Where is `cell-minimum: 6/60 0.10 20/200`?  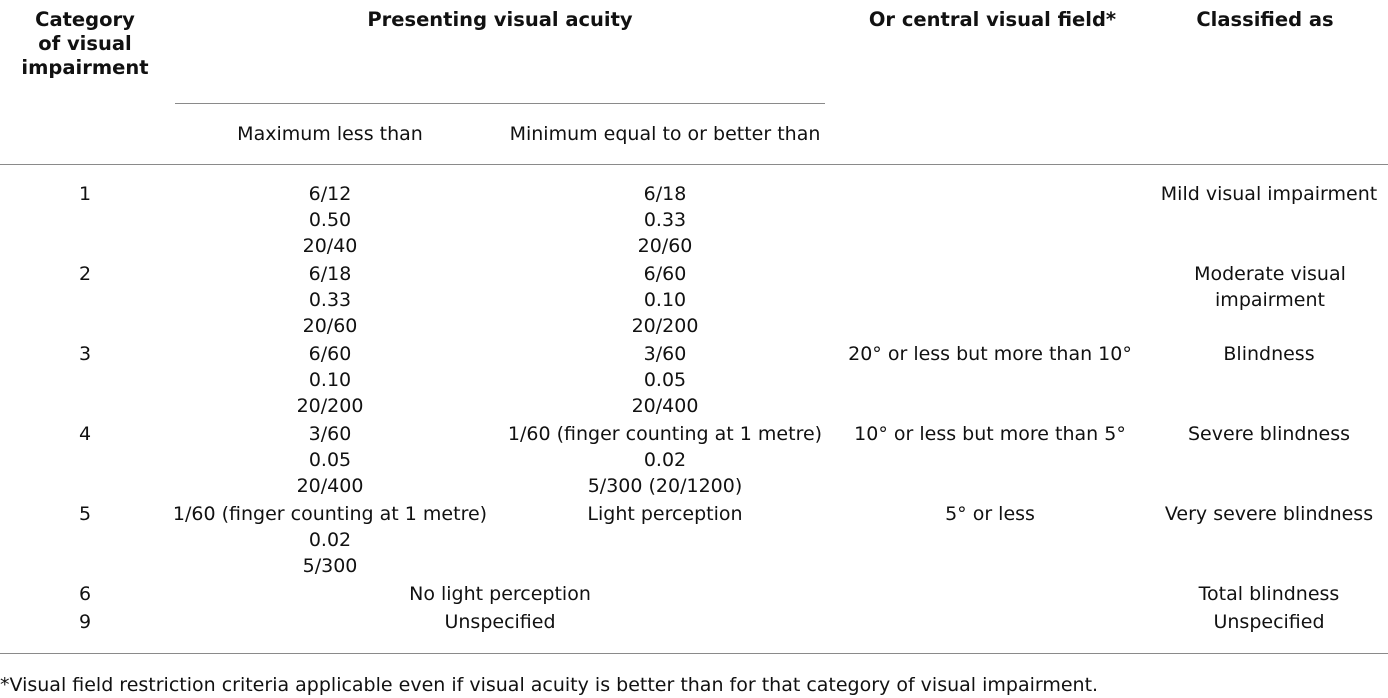 cell-minimum: 6/60 0.10 20/200 is located at coordinates (665, 300).